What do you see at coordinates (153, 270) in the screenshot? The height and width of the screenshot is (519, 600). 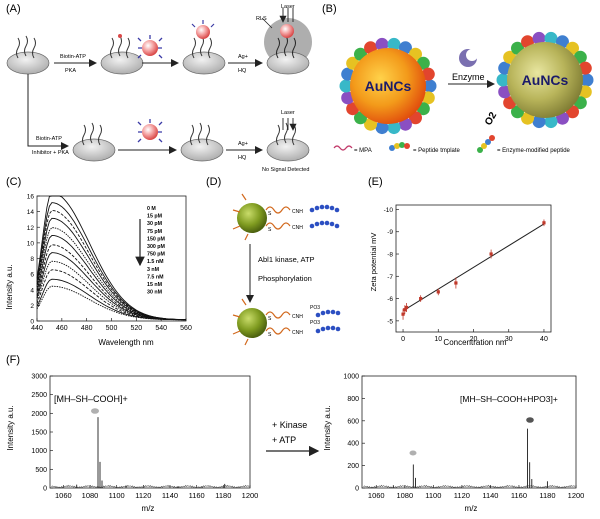 I see `c-legend-entry: 3 nM` at bounding box center [153, 270].